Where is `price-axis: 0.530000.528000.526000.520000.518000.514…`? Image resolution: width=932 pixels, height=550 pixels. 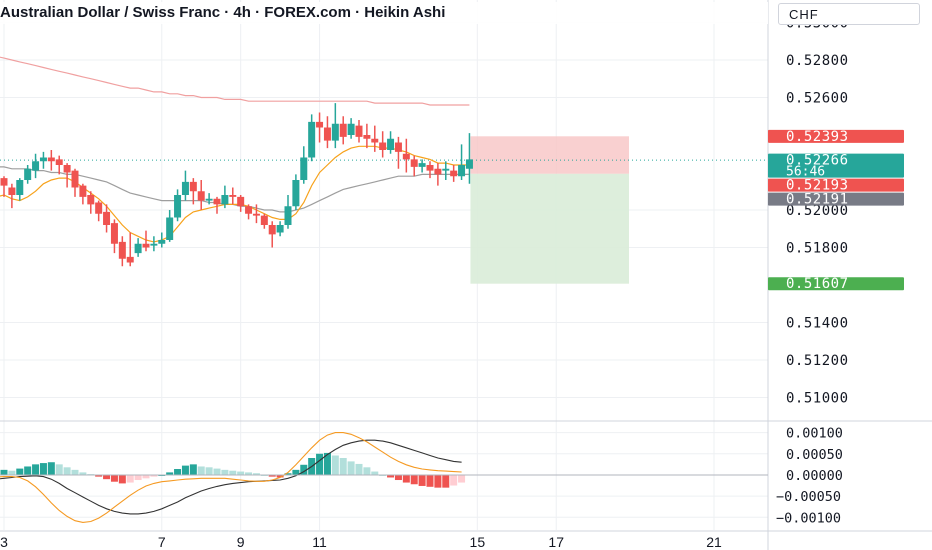
price-axis: 0.530000.528000.526000.520000.518000.514… is located at coordinates (812, 271).